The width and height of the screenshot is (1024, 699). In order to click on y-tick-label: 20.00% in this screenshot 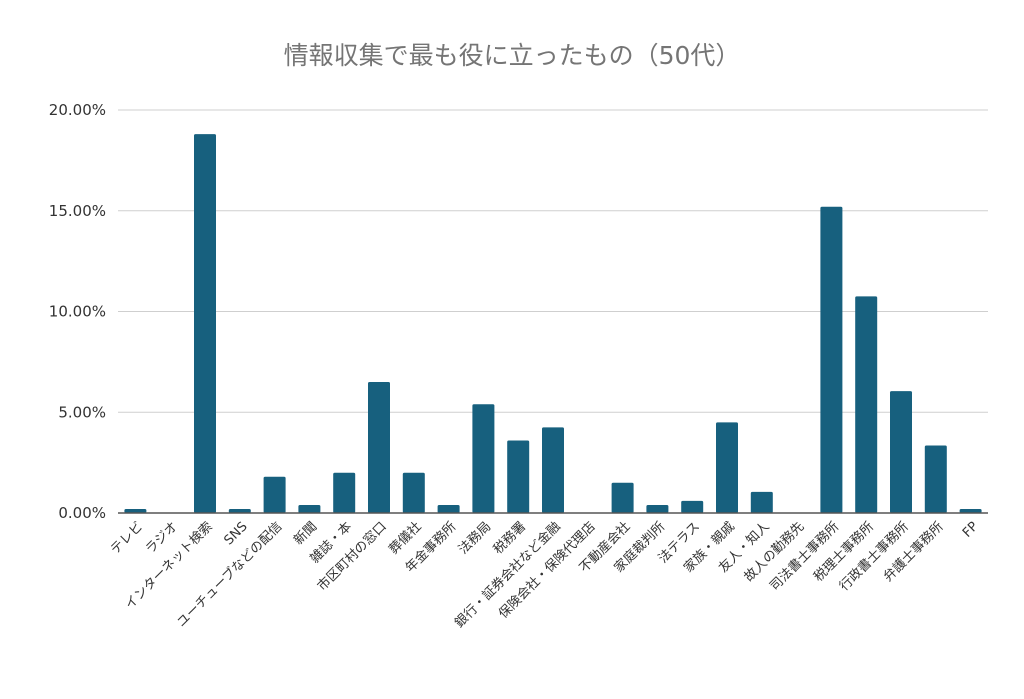, I will do `click(77, 110)`.